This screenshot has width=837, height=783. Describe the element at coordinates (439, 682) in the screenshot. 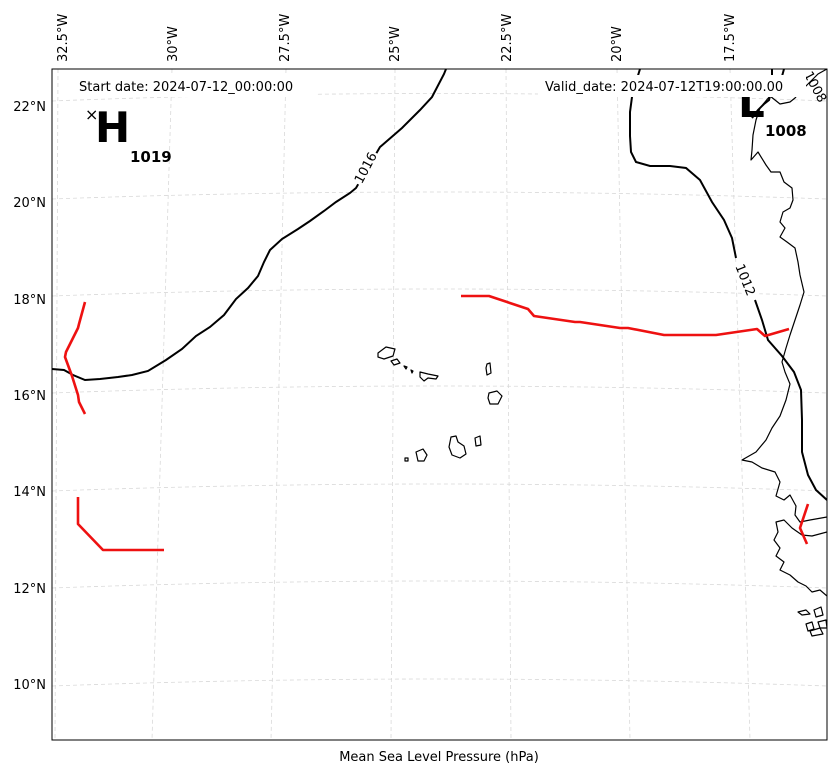

I see `parallel-10n` at that location.